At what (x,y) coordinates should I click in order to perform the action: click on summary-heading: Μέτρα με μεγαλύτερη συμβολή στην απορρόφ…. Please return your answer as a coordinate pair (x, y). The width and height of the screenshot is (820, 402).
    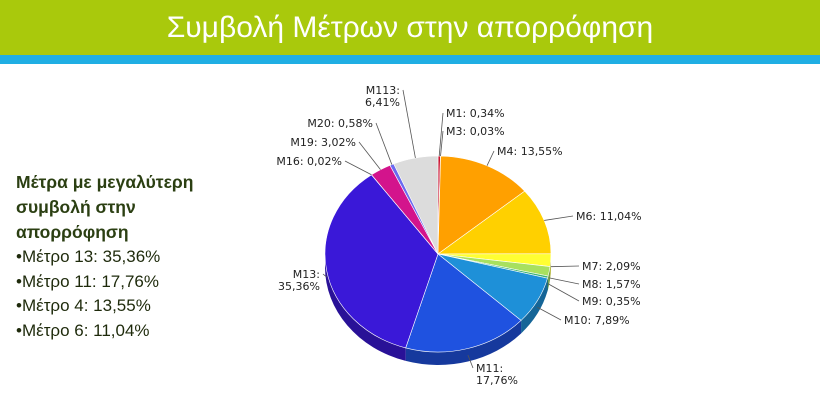
    Looking at the image, I should click on (105, 207).